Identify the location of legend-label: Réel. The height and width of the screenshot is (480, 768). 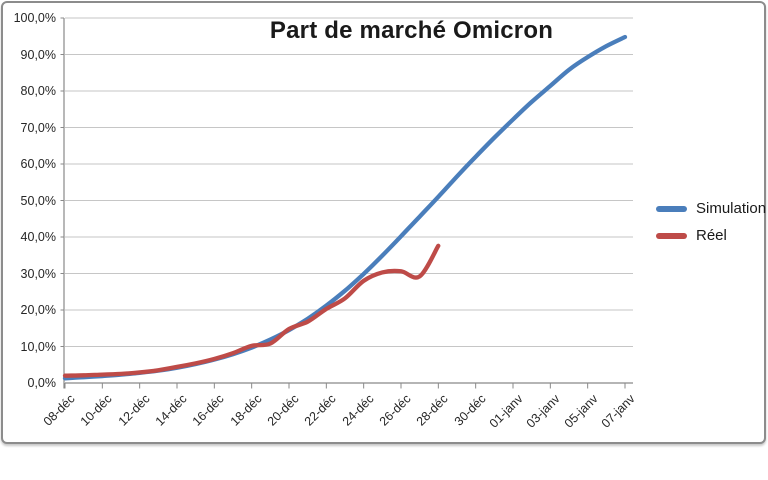
(711, 235).